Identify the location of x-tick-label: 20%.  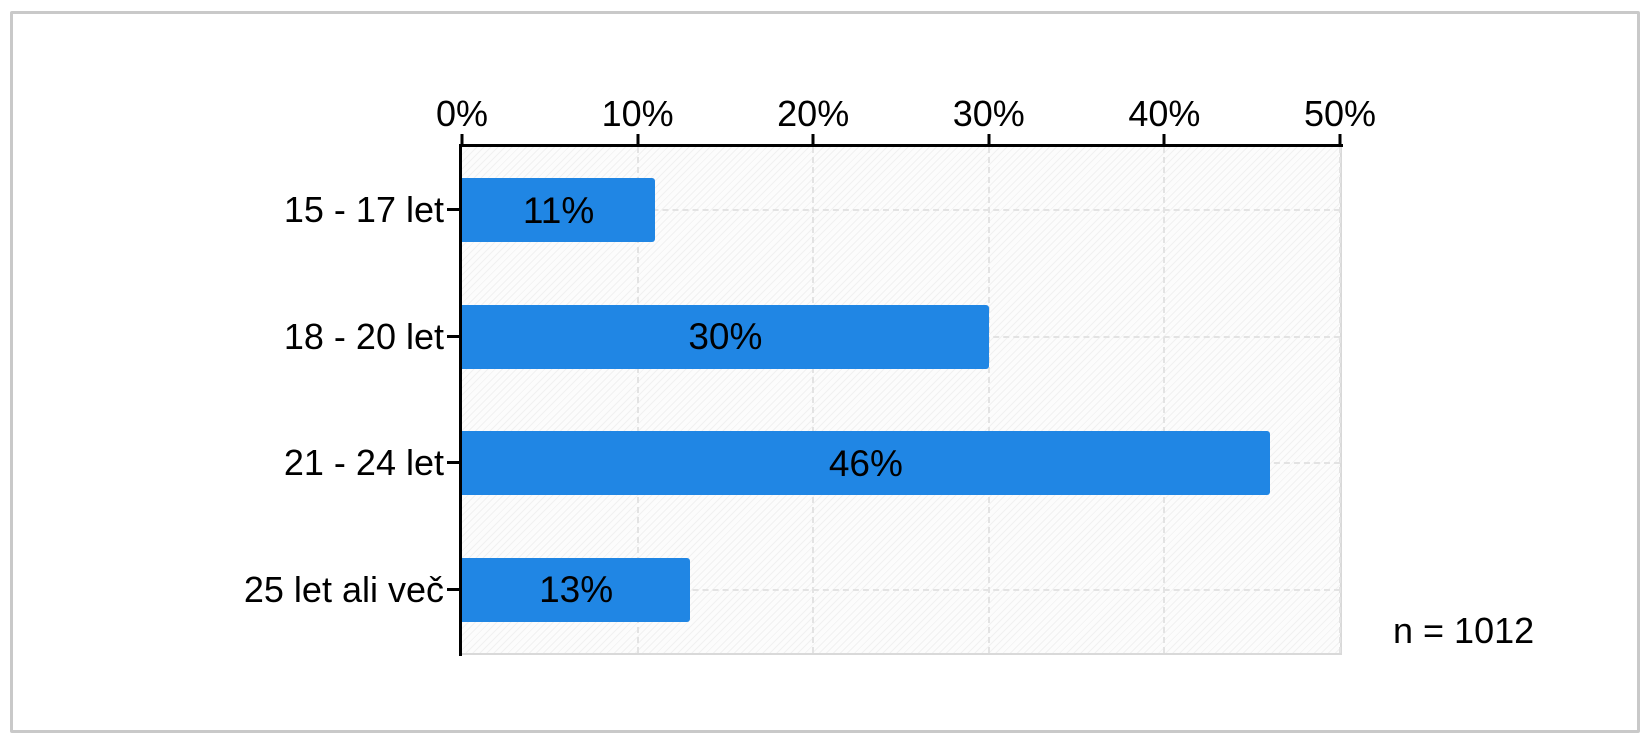
(813, 113).